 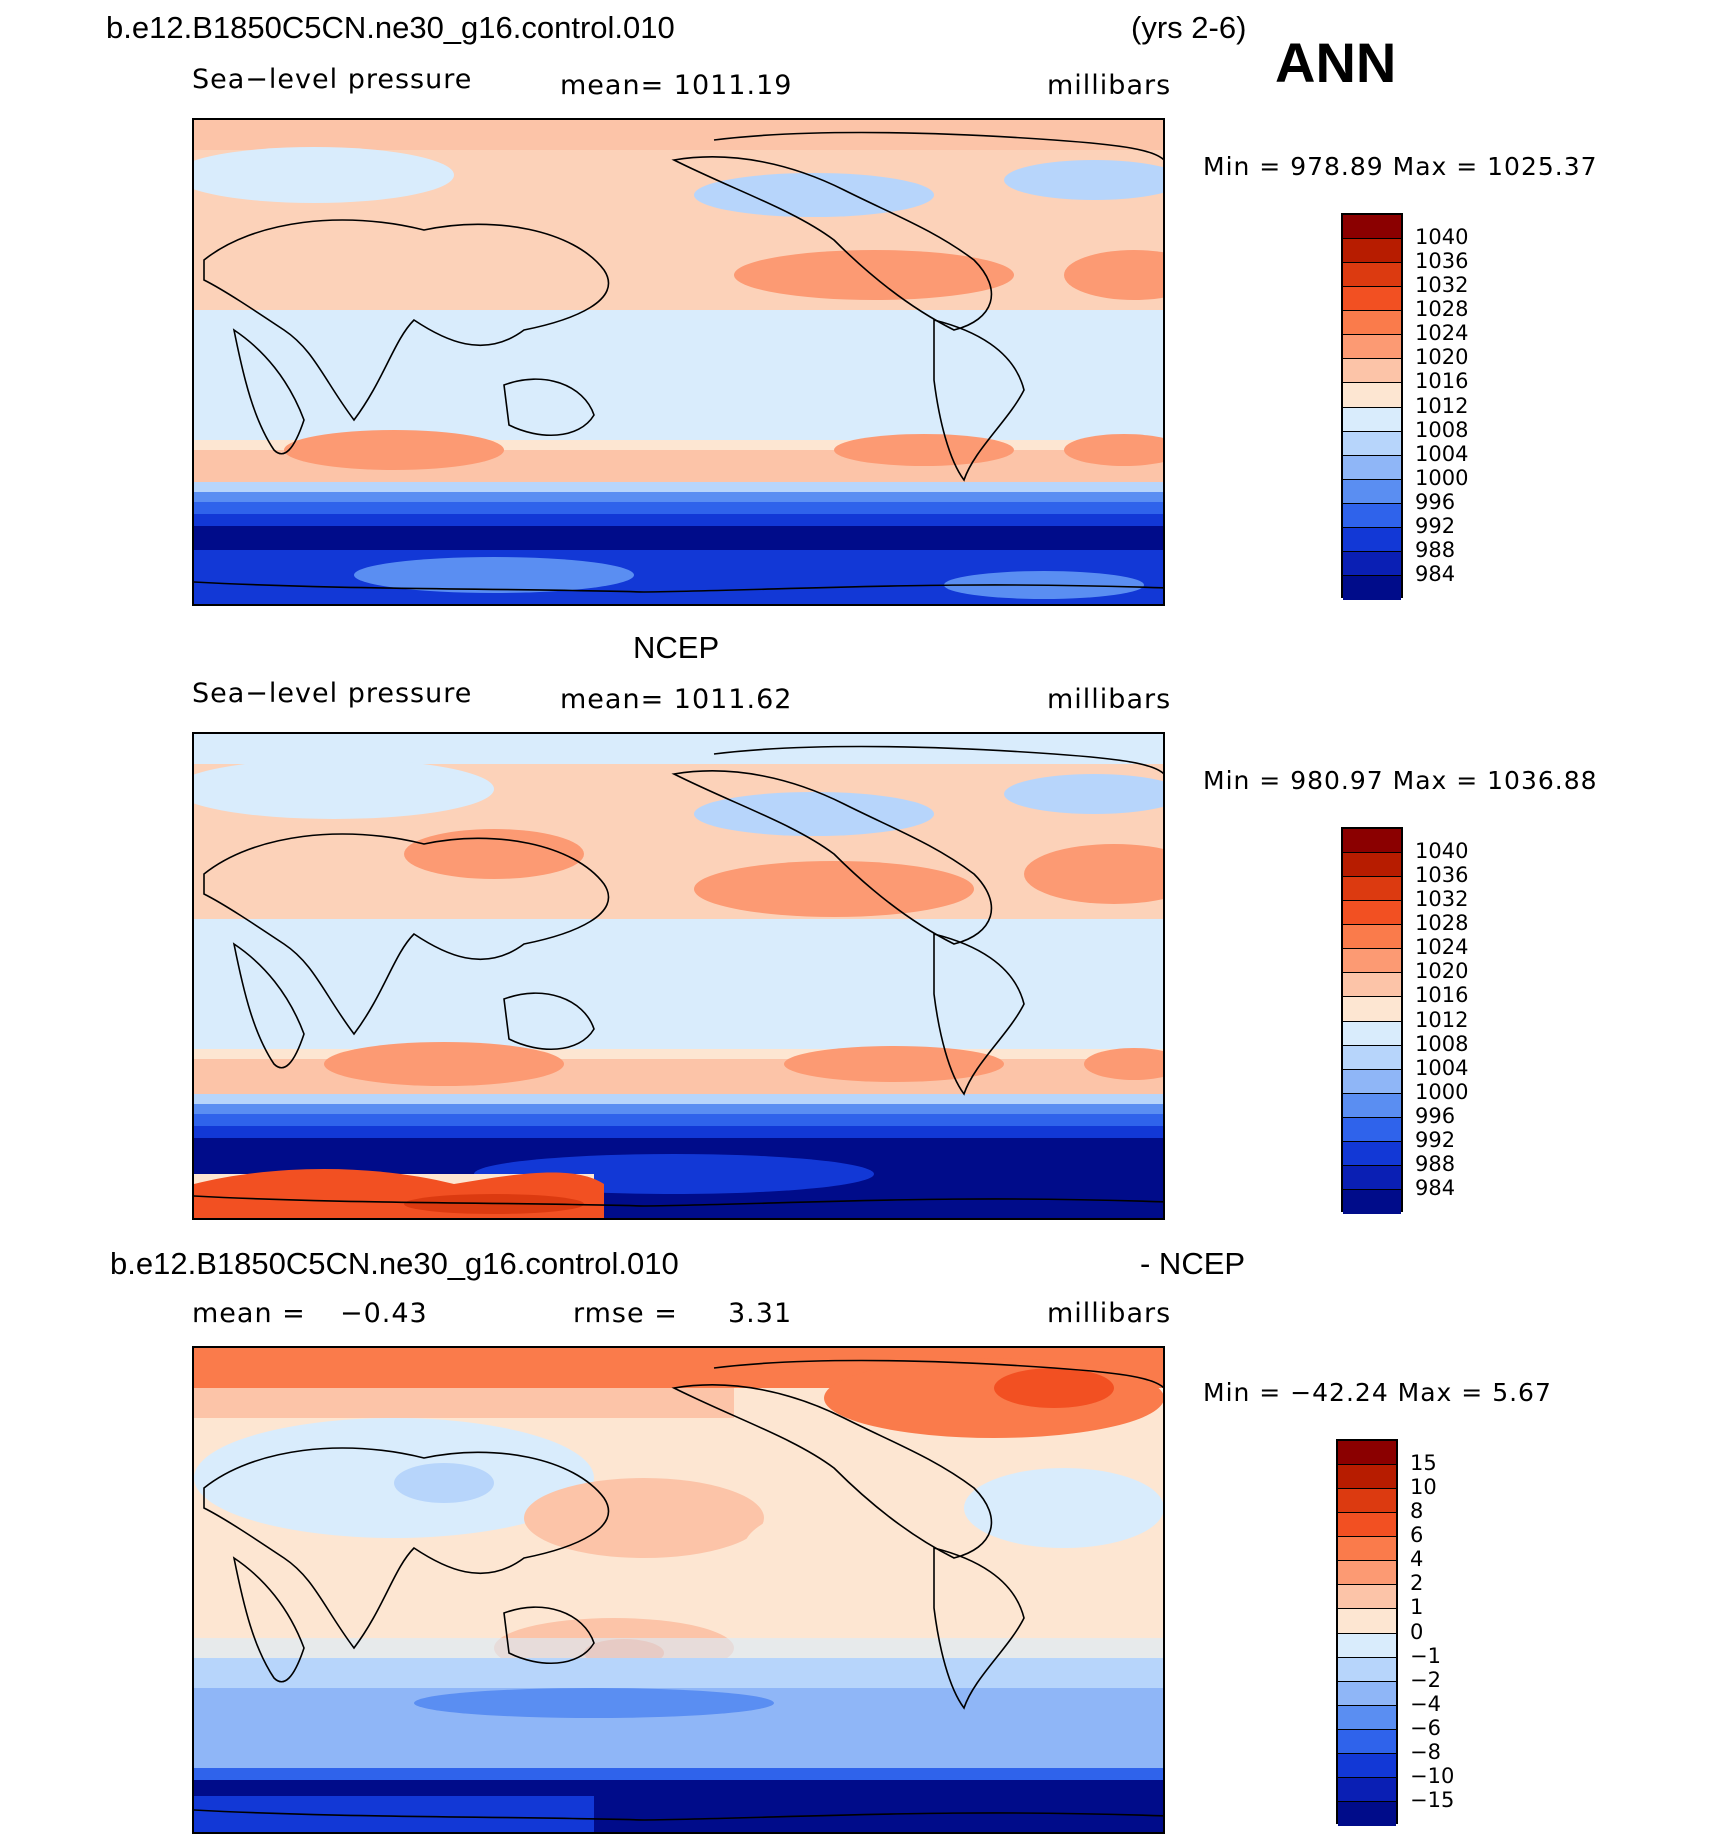 I want to click on colorbar-tick-label: 0, so click(x=1417, y=1631).